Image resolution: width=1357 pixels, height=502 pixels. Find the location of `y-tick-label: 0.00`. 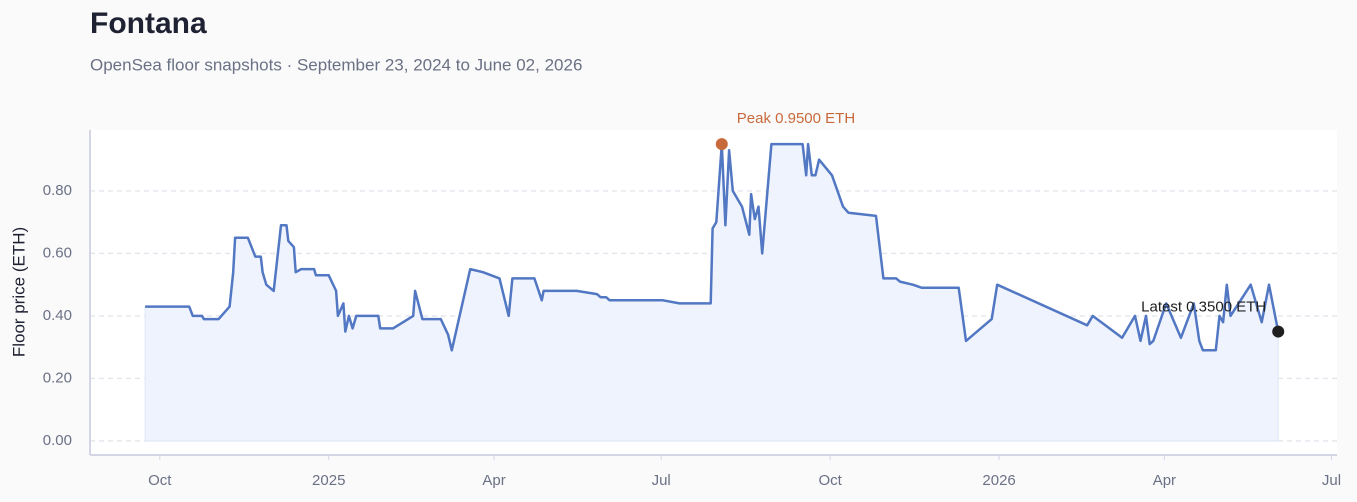

y-tick-label: 0.00 is located at coordinates (57, 440).